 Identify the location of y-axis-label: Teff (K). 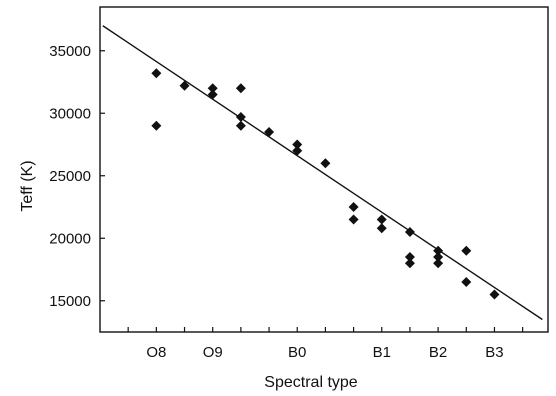
(27, 185).